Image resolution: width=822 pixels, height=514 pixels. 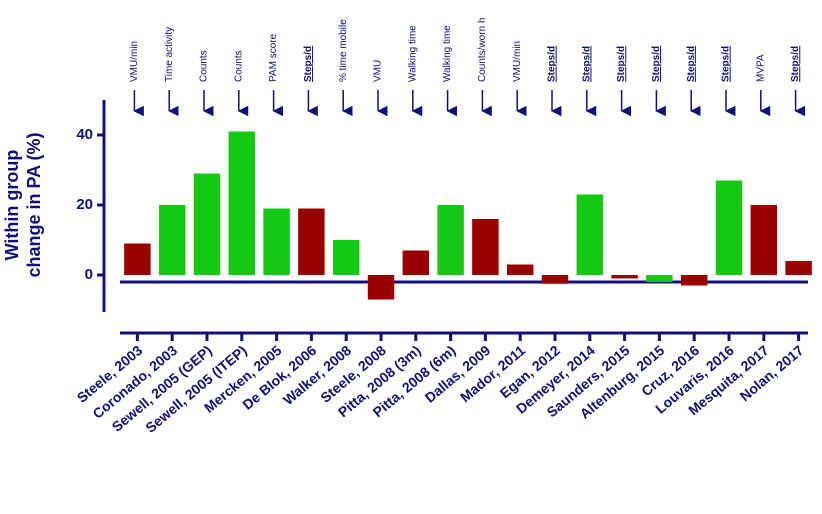 What do you see at coordinates (378, 71) in the screenshot?
I see `measure-label: VMU` at bounding box center [378, 71].